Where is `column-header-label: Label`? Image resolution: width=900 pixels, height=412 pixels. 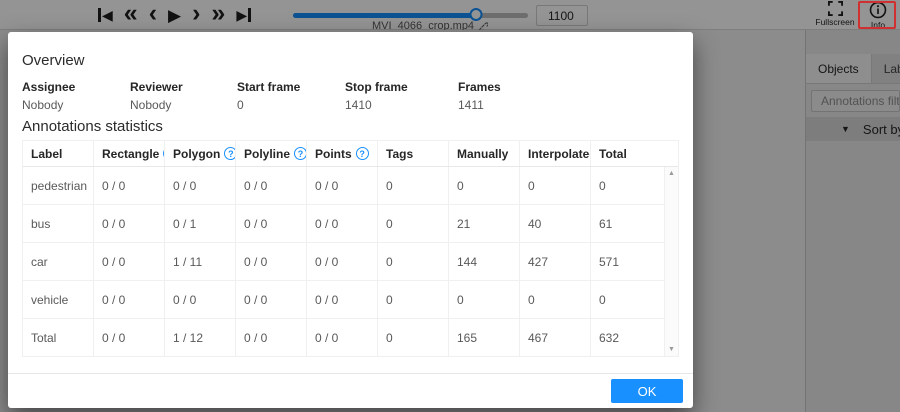 column-header-label: Label is located at coordinates (58, 153).